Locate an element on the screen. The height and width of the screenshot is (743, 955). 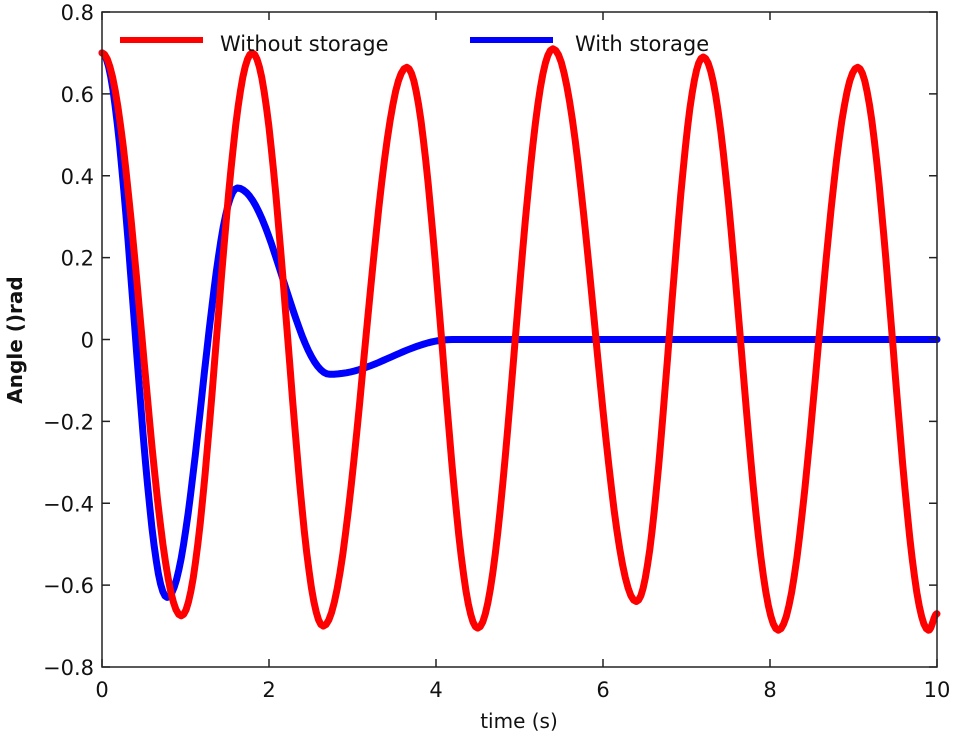
y-tick-label: 0.4 is located at coordinates (77, 177).